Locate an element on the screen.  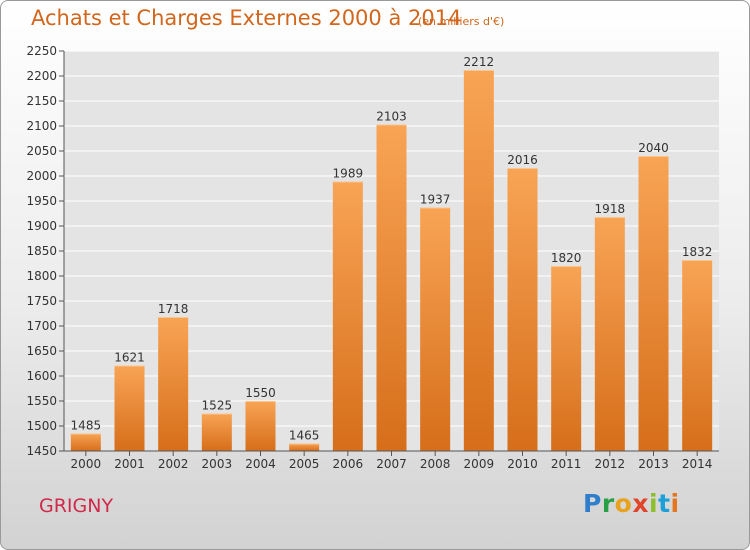
data-label-2014: 1832 is located at coordinates (697, 252).